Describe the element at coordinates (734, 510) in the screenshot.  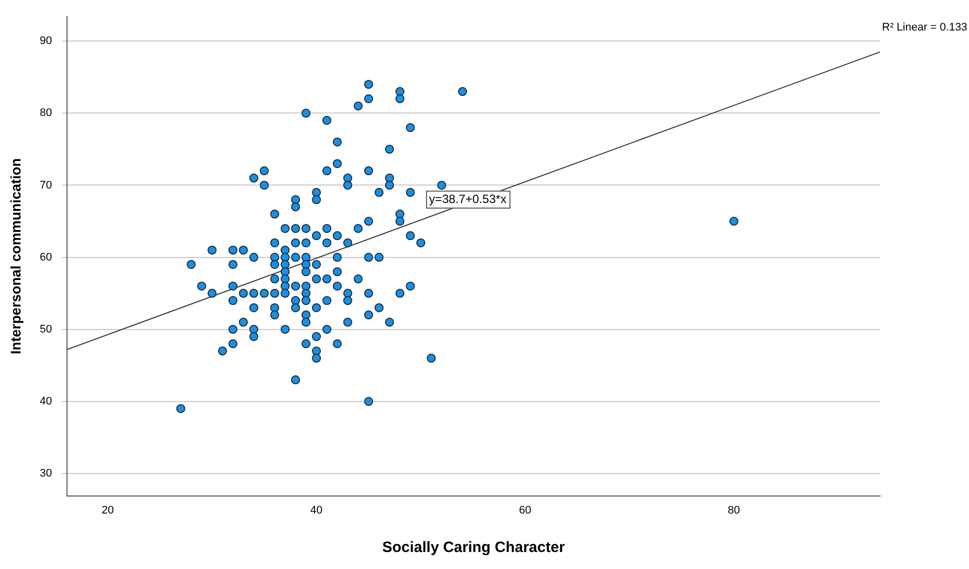
I see `x-tick-label: 80` at that location.